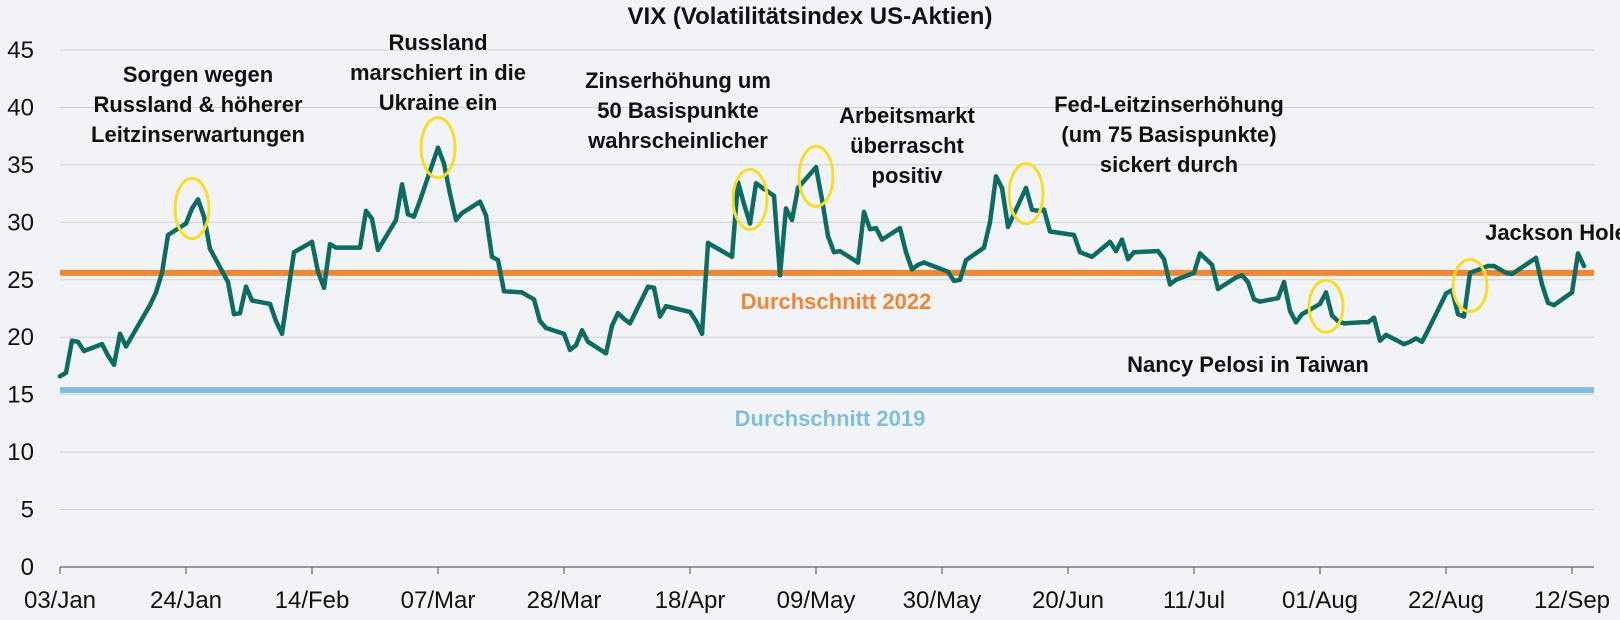 The width and height of the screenshot is (1620, 620). I want to click on y-tick-label: 40, so click(20, 107).